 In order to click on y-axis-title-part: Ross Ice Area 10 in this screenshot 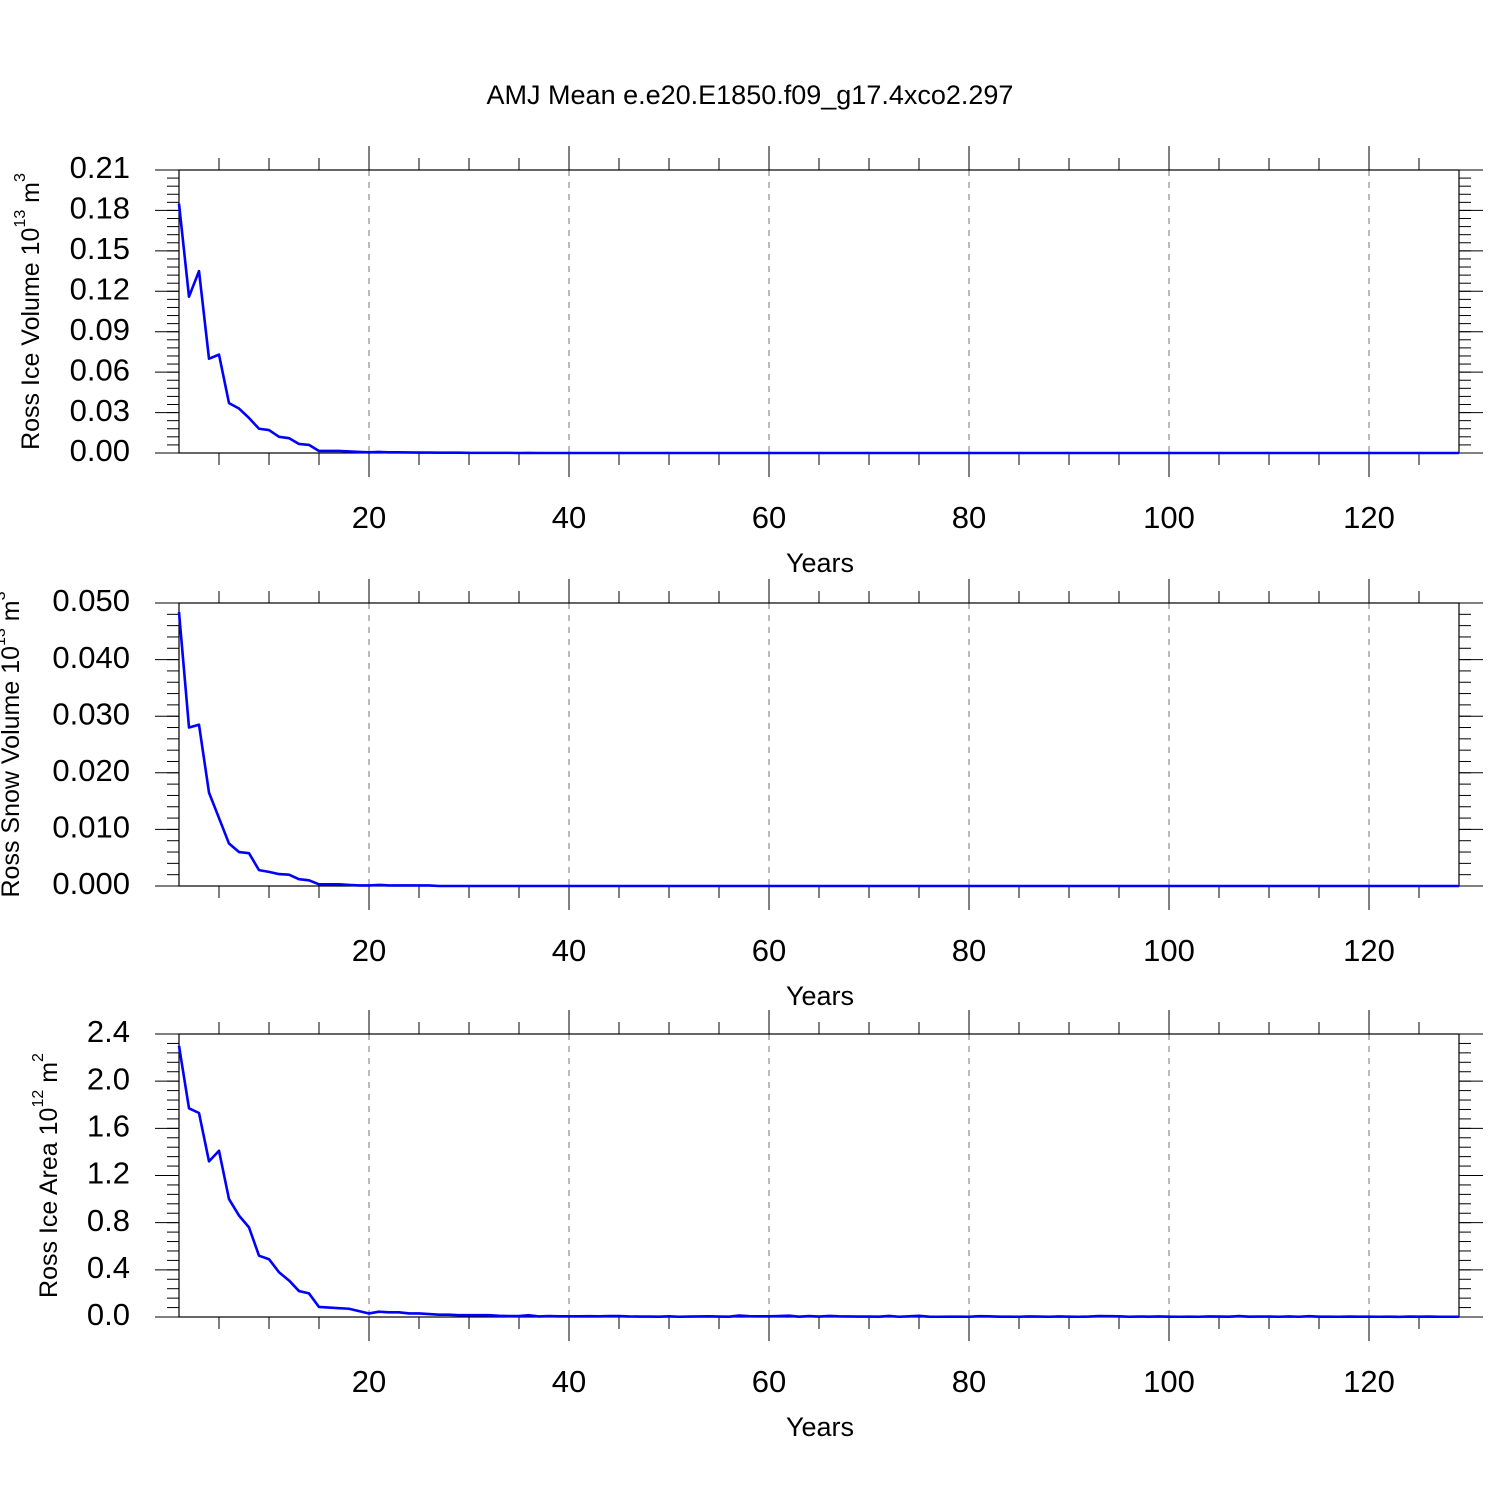, I will do `click(49, 1203)`.